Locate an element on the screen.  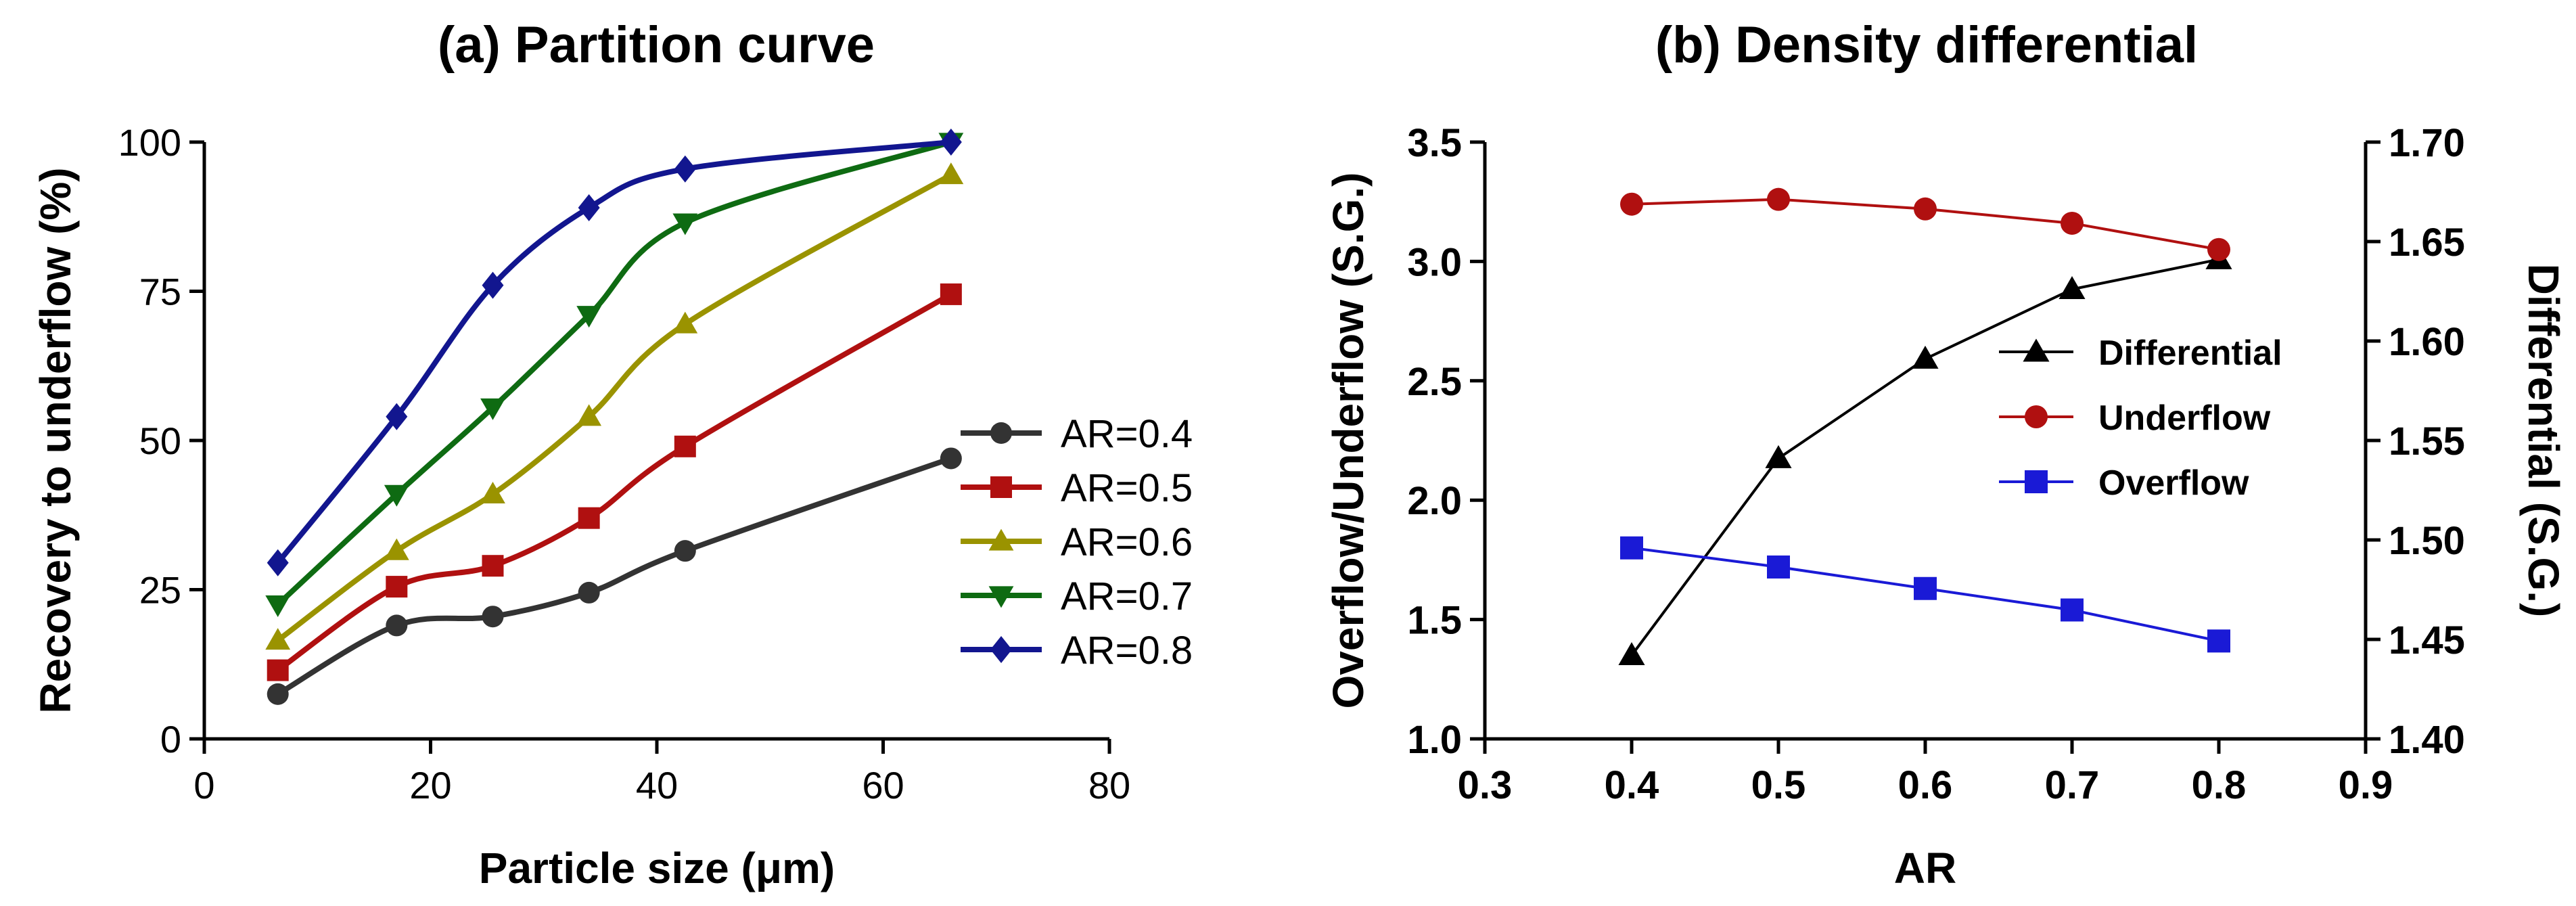
x-tick-label: 0.7 is located at coordinates (2072, 785).